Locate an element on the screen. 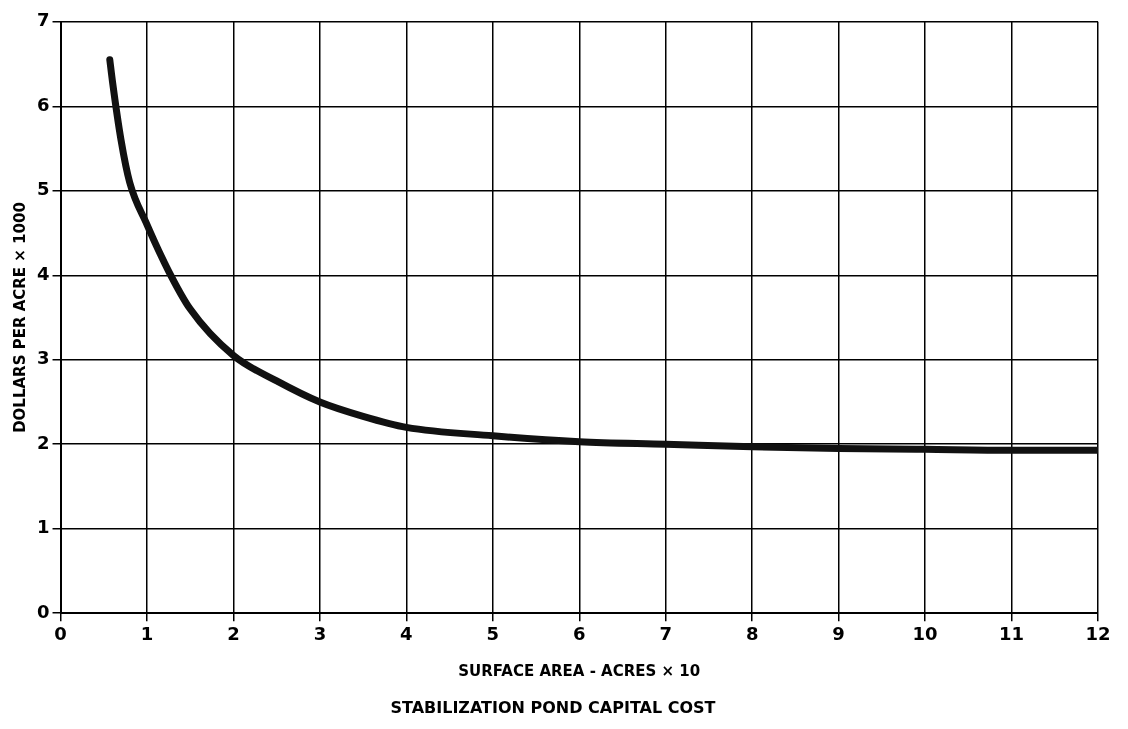 This screenshot has height=729, width=1128. x-tick-label: 10 is located at coordinates (925, 633).